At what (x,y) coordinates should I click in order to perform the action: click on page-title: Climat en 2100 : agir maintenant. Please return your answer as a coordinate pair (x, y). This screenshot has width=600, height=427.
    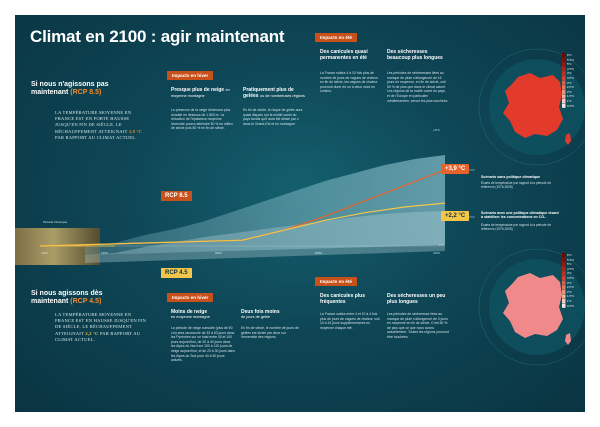
    Looking at the image, I should click on (157, 36).